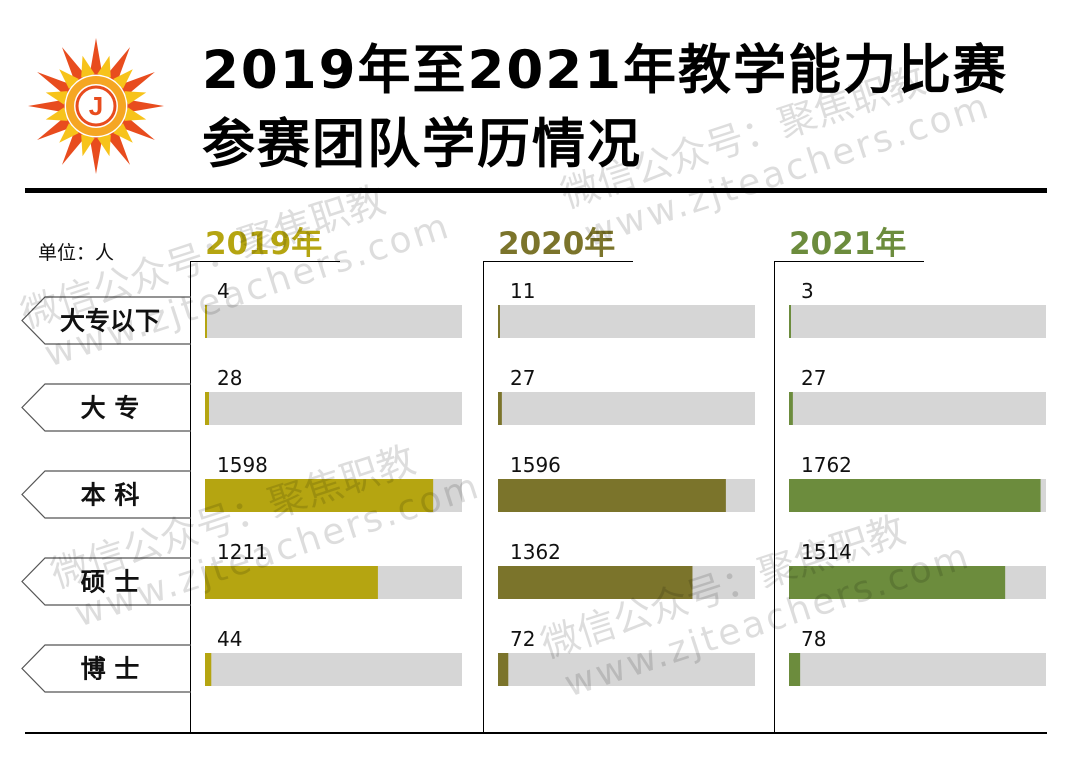  Describe the element at coordinates (242, 465) in the screenshot. I see `data-label: 1598` at that location.